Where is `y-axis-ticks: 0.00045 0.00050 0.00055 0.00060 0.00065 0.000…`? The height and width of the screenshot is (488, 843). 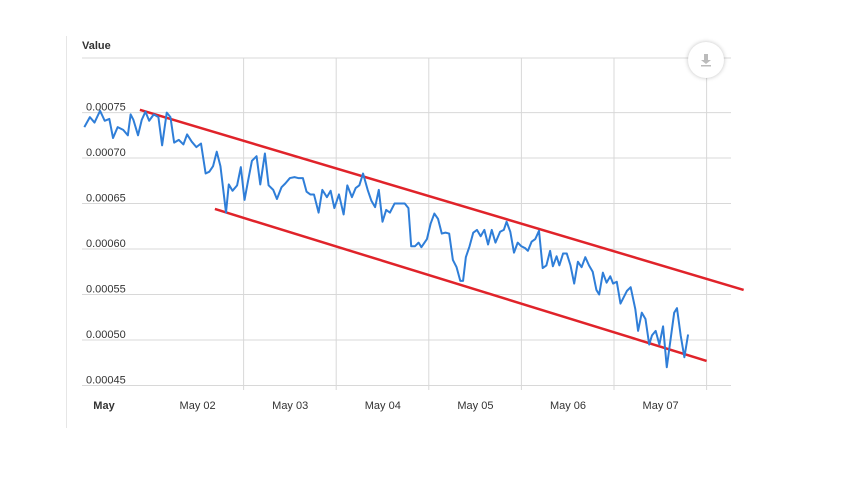
y-axis-ticks: 0.00045 0.00050 0.00055 0.00060 0.00065 0.000… is located at coordinates (106, 244).